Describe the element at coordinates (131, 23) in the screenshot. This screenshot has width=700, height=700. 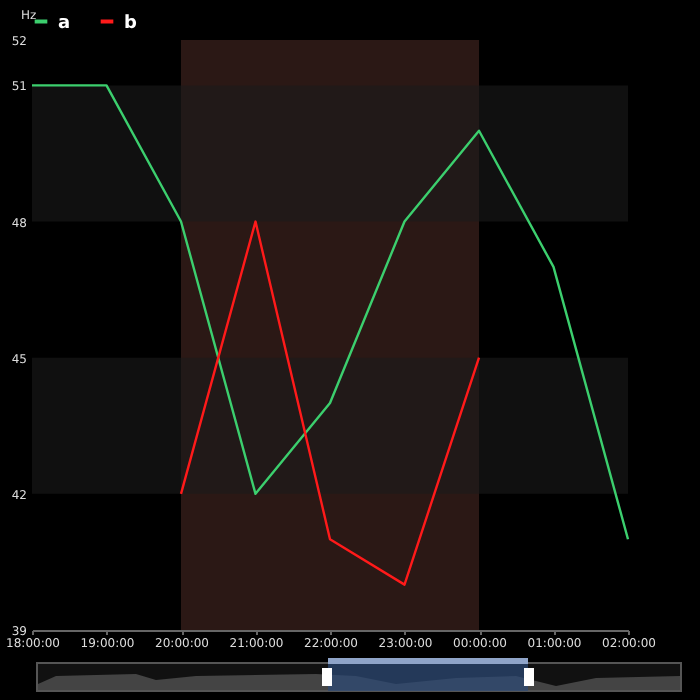
I see `legend-label: b` at that location.